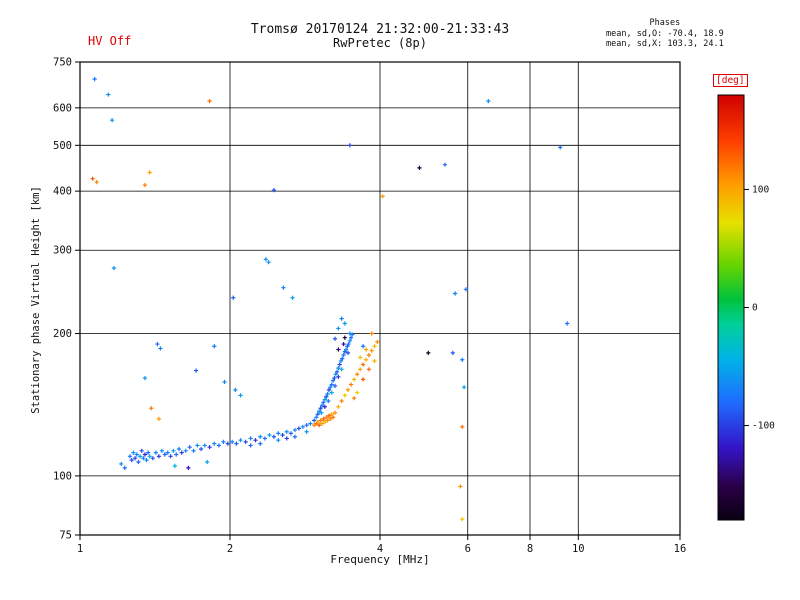 The image size is (800, 600). I want to click on x-tick-label: 8, so click(530, 549).